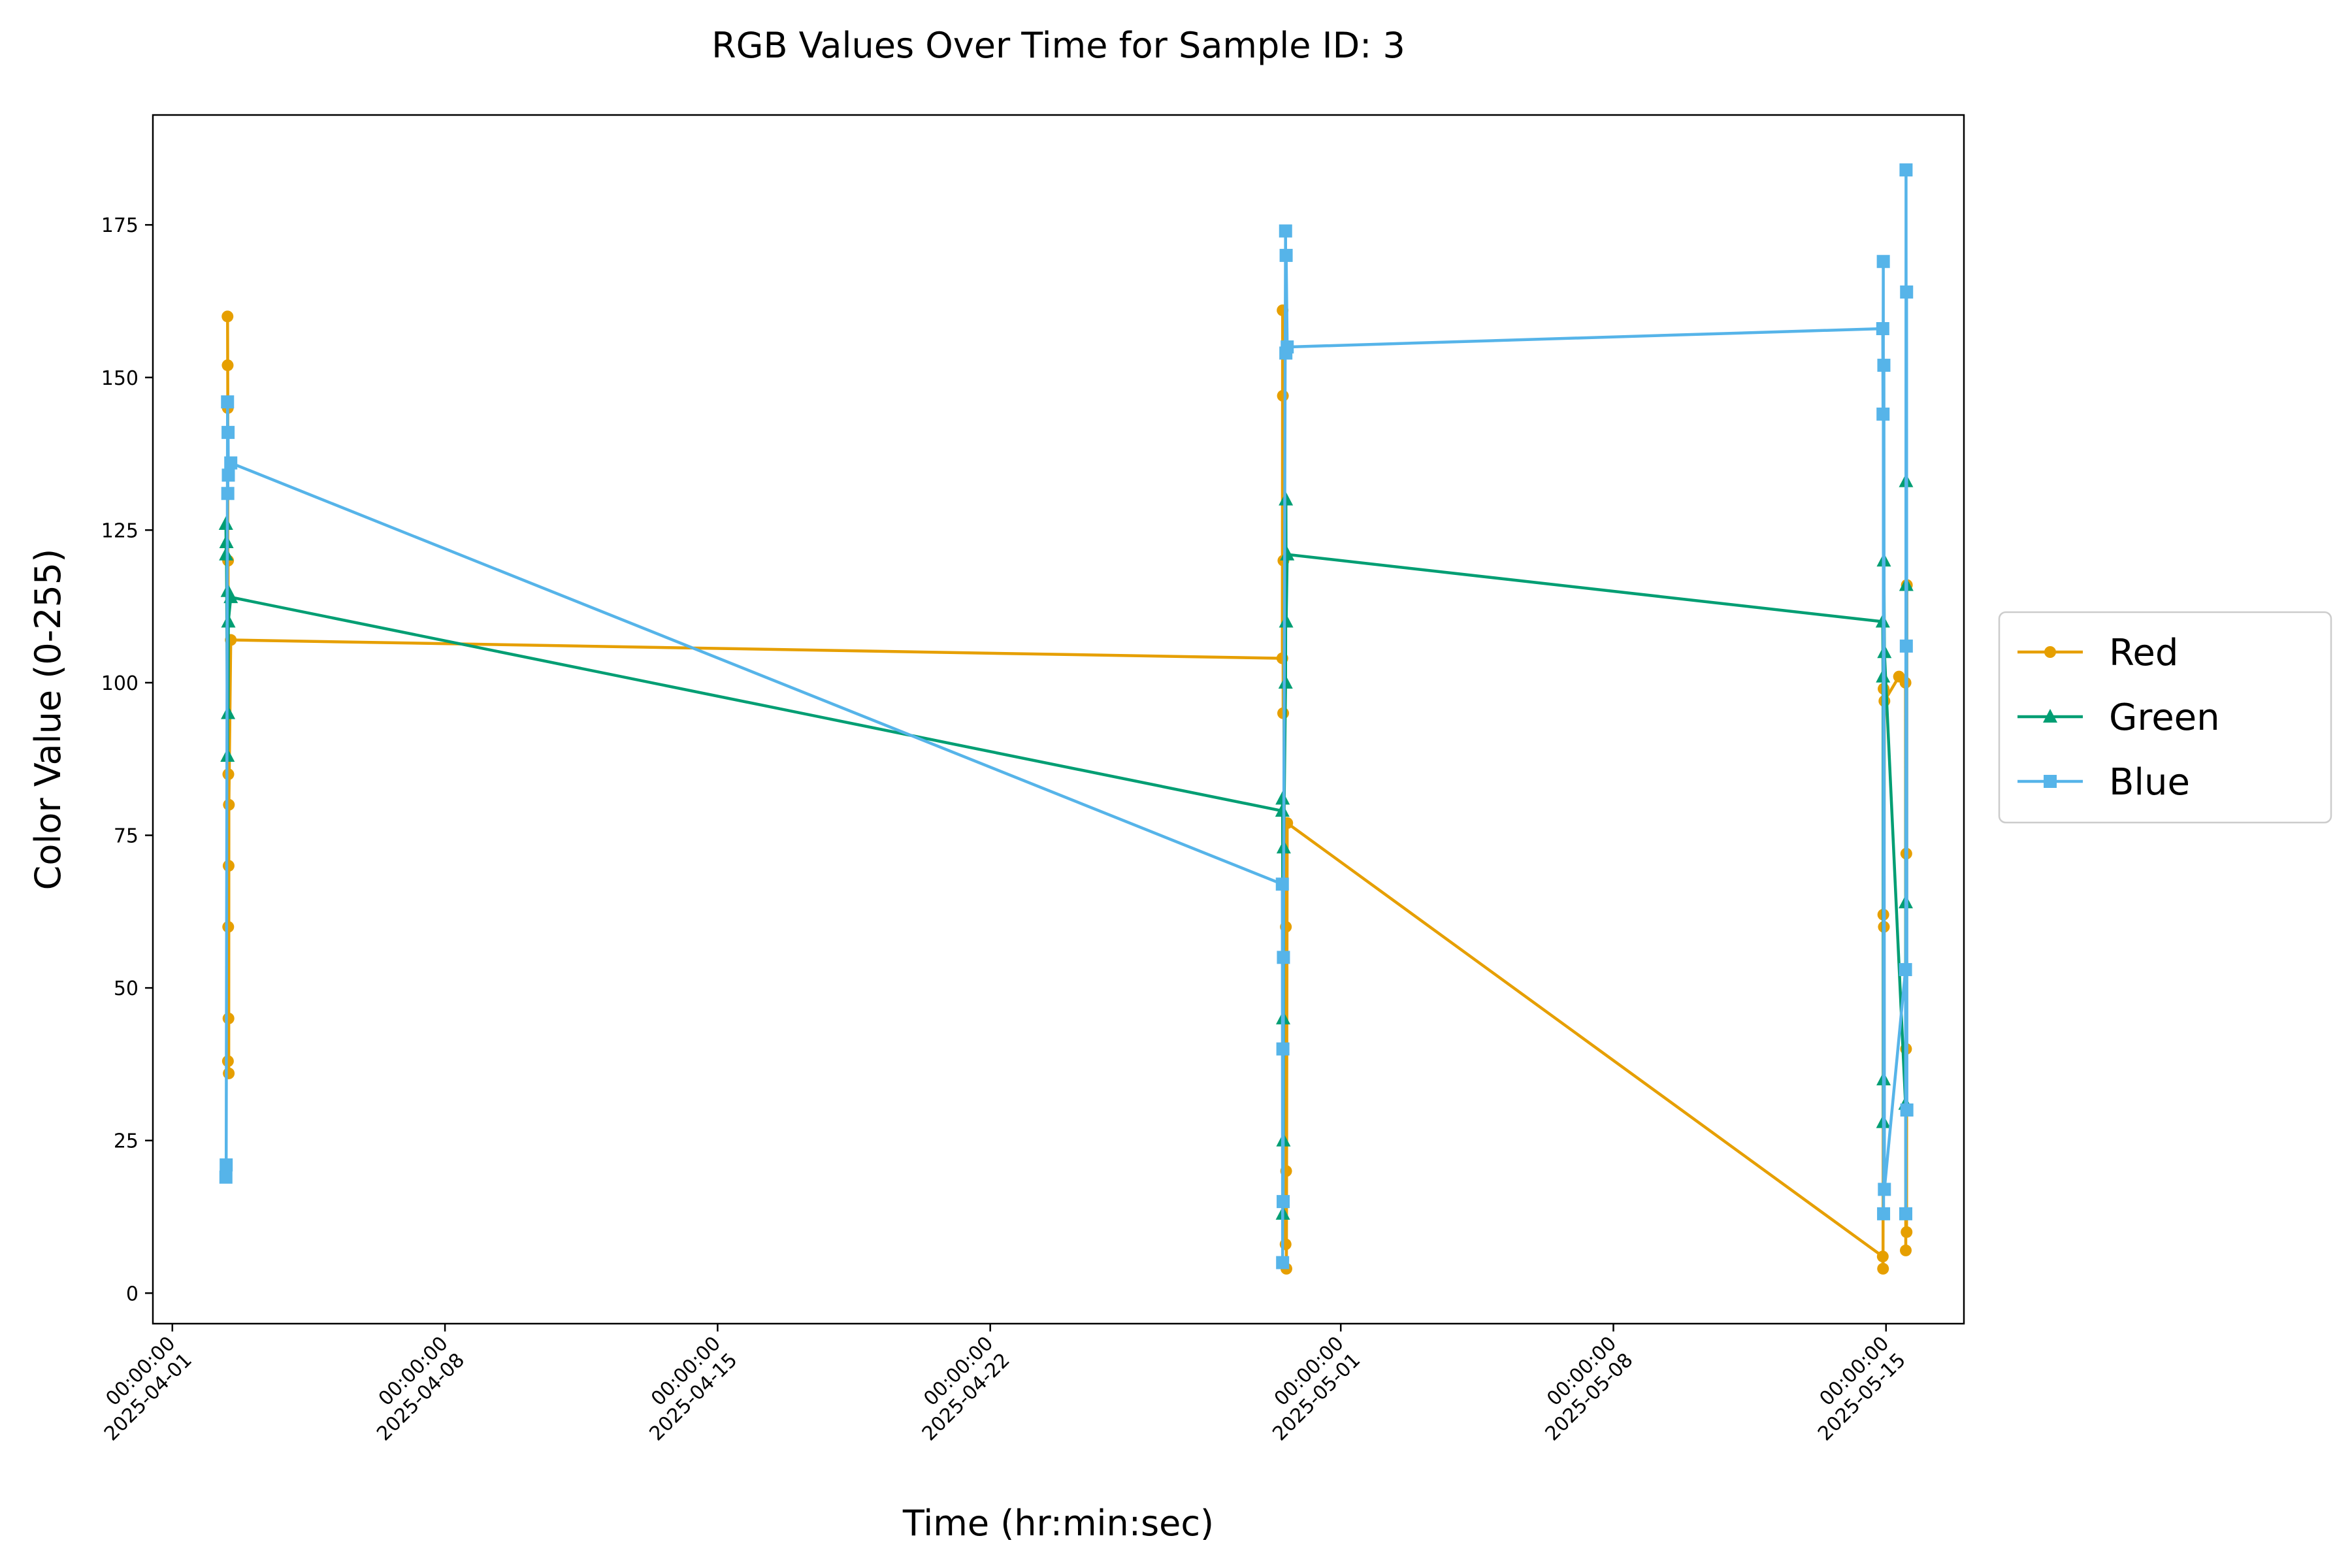 This screenshot has width=2352, height=1568. I want to click on y-tick-label-3: 75, so click(126, 836).